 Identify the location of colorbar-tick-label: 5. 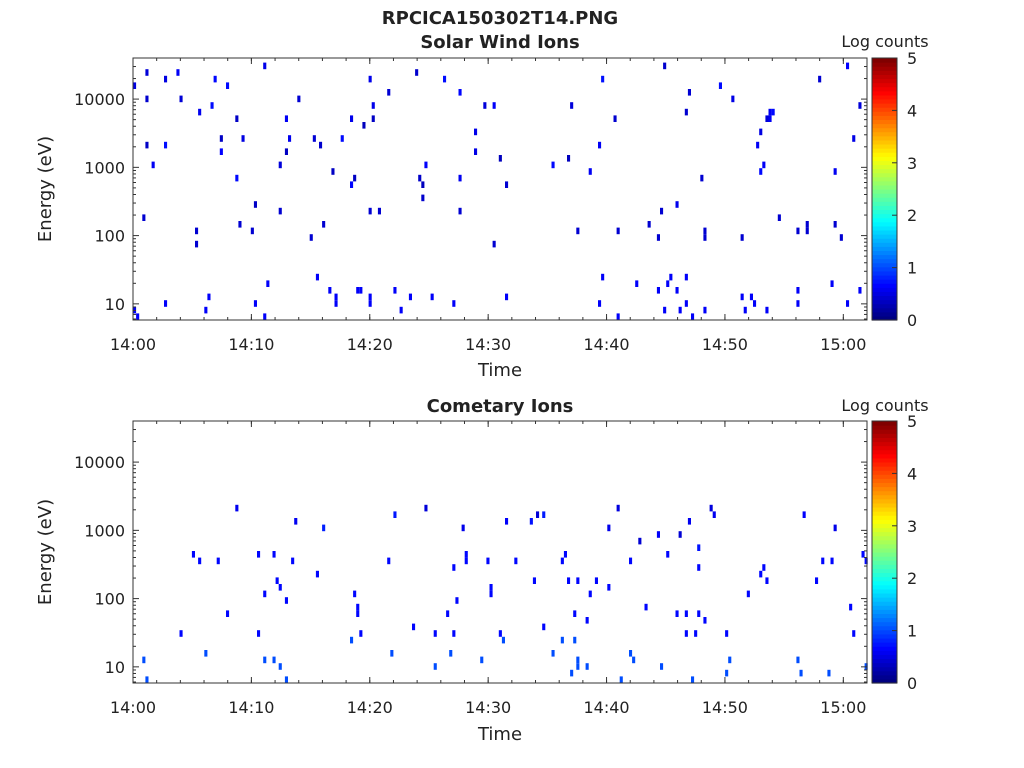
(912, 421).